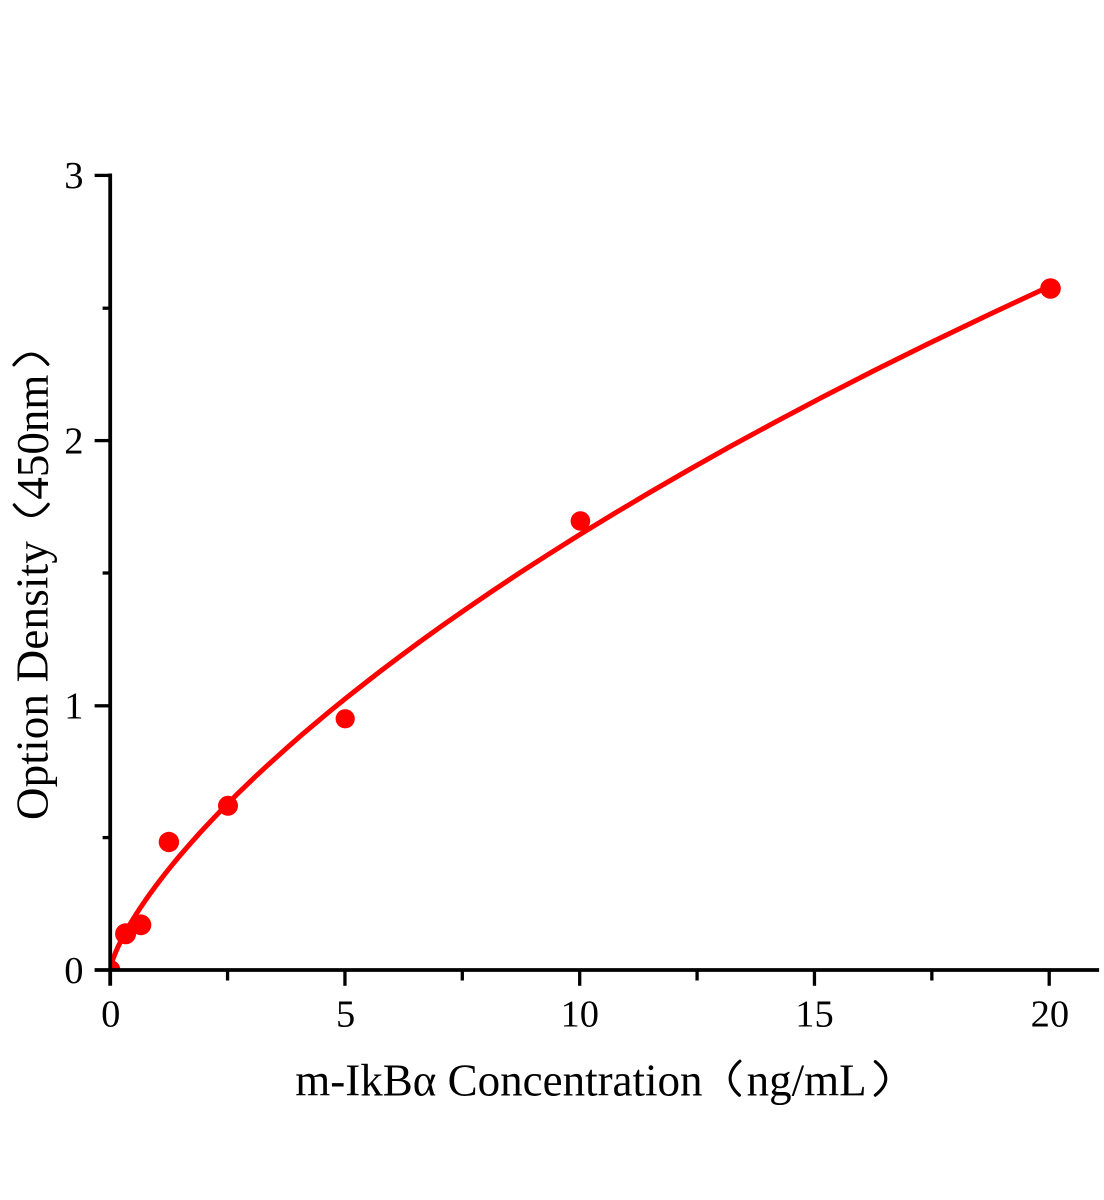  I want to click on svg-text: 3, so click(73, 176).